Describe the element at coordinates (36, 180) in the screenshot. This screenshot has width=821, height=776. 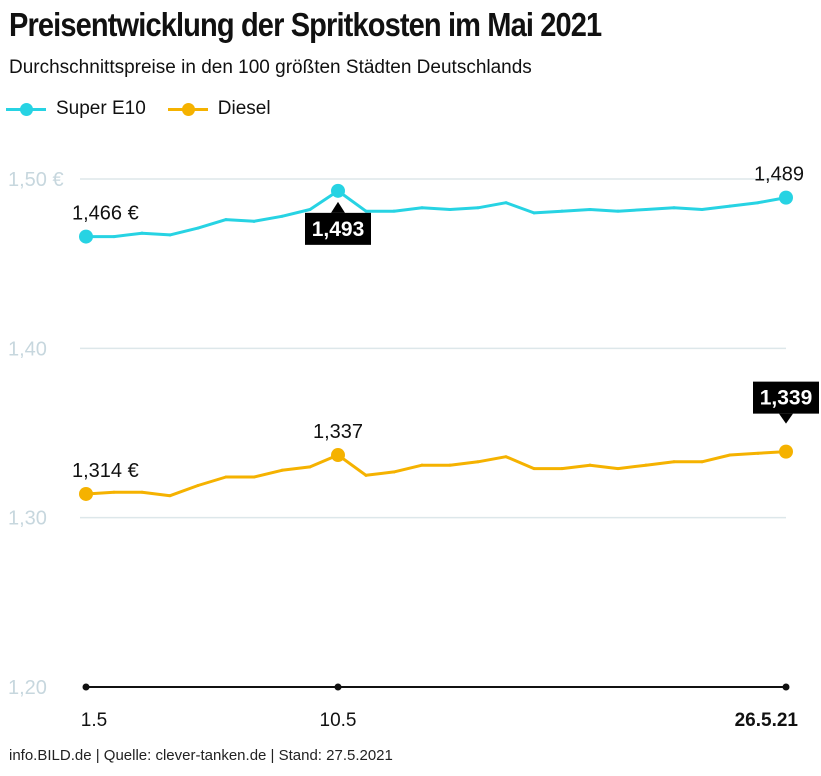
I see `y-tick-label-0: 1,50 €` at that location.